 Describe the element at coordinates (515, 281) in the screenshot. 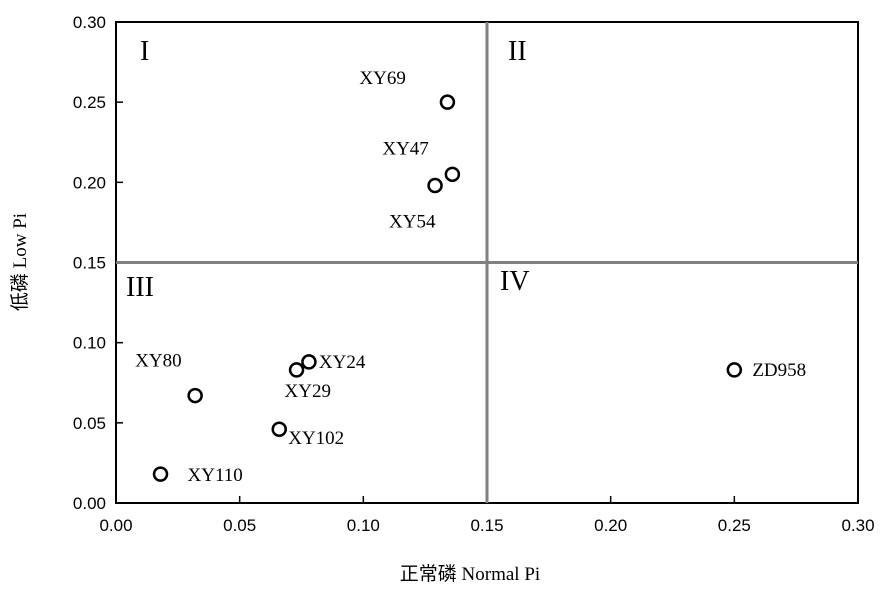

I see `quadrant-label: IV` at that location.